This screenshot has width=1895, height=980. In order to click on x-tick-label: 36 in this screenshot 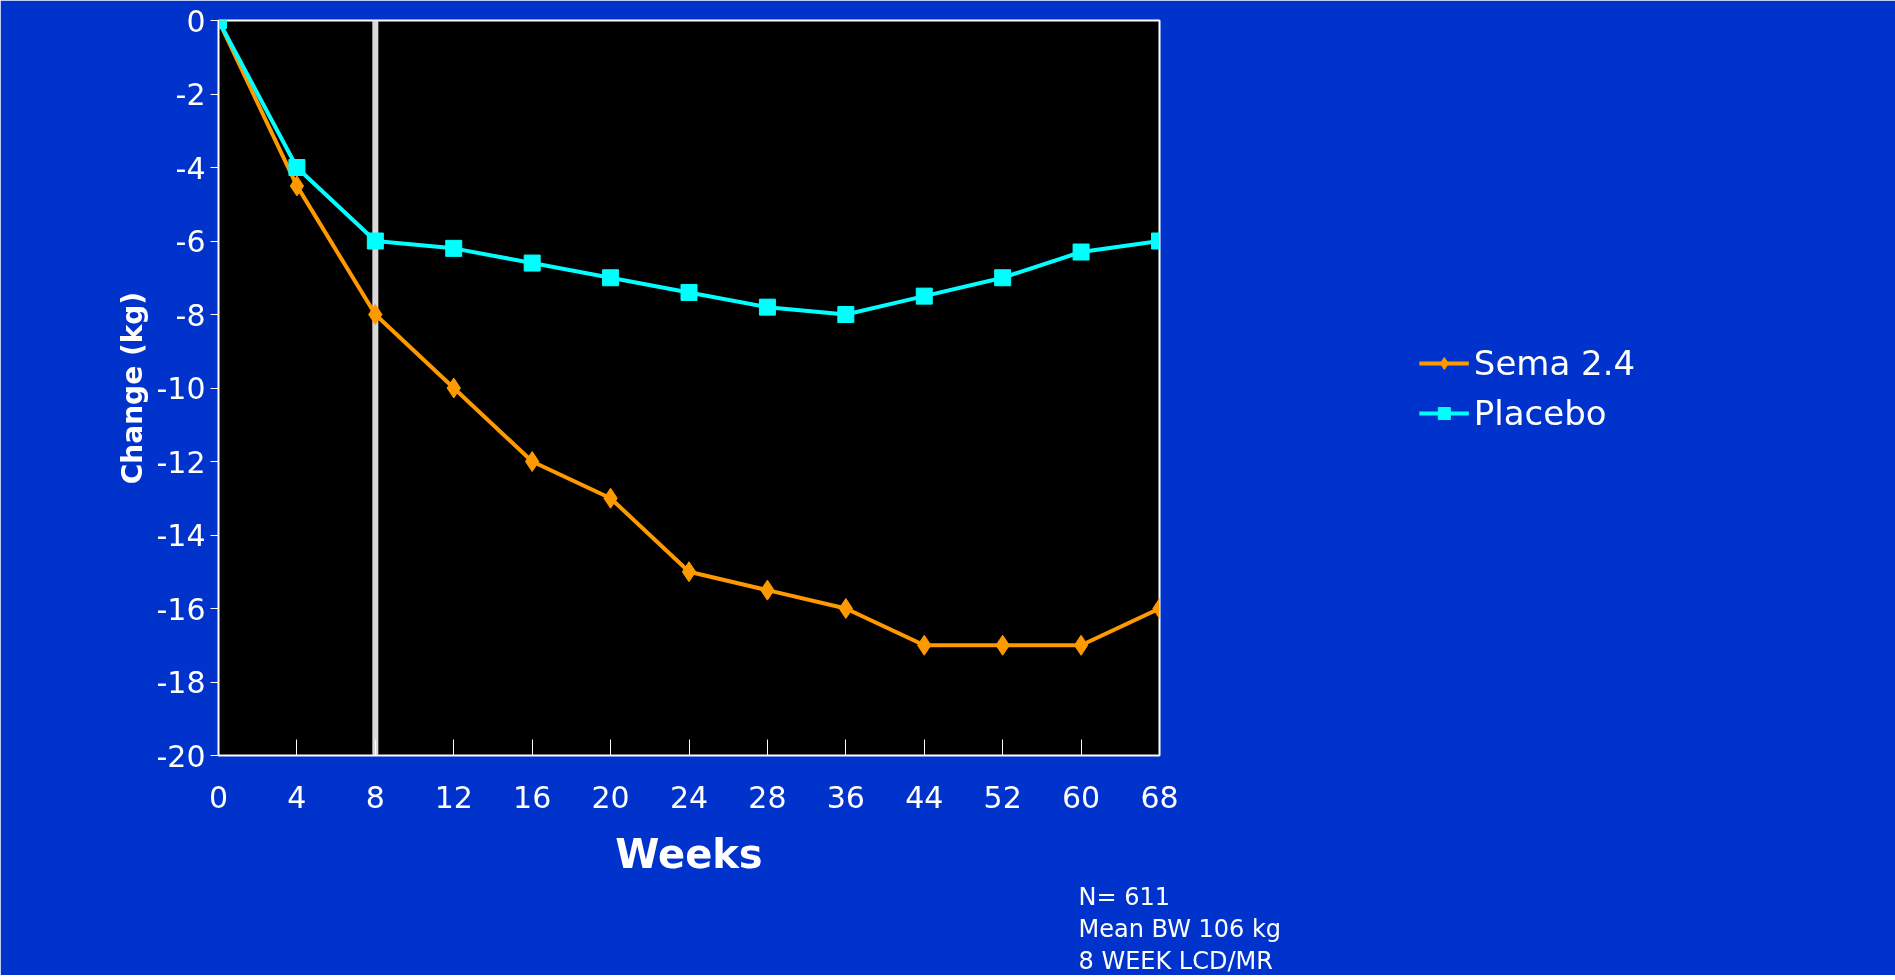, I will do `click(845, 797)`.